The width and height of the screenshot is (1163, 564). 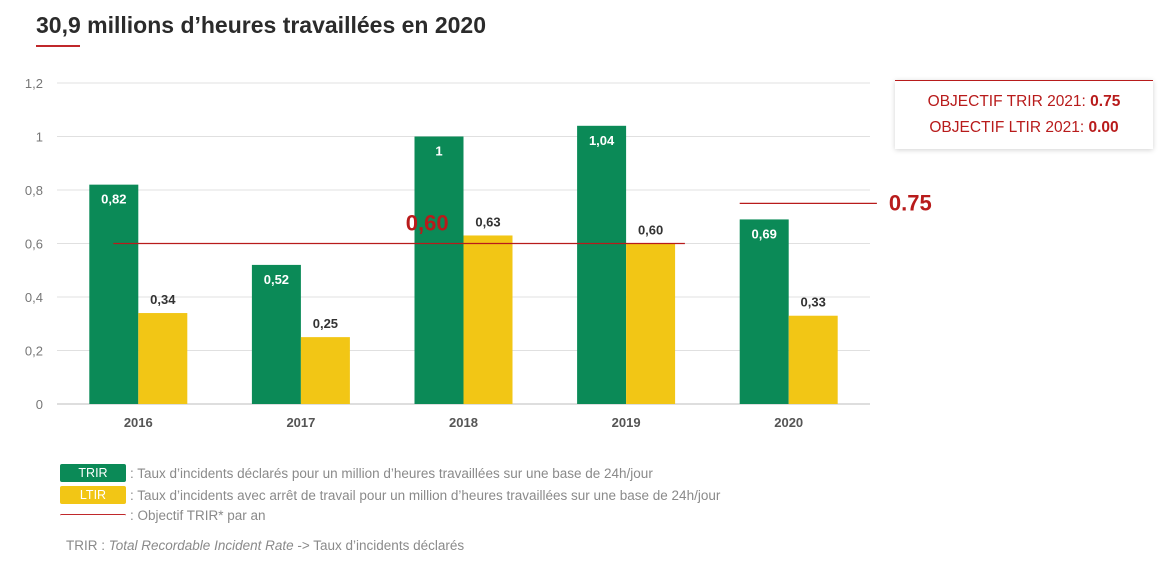 I want to click on y-tick-label: 1, so click(x=39, y=137).